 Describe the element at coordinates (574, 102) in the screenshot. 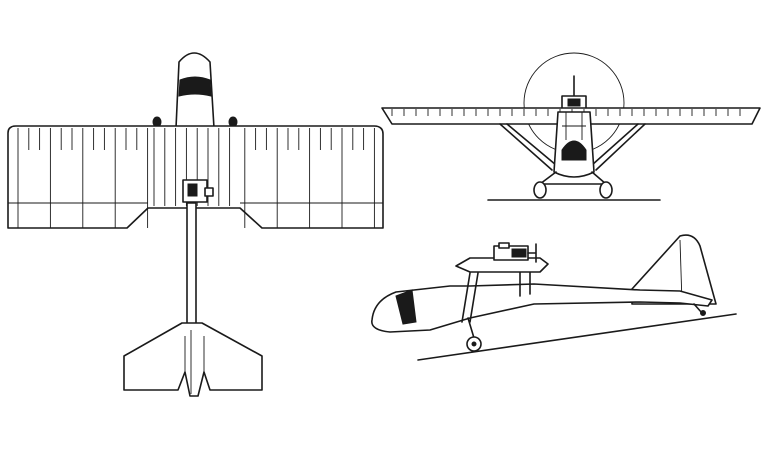

I see `front-view-engine-core` at that location.